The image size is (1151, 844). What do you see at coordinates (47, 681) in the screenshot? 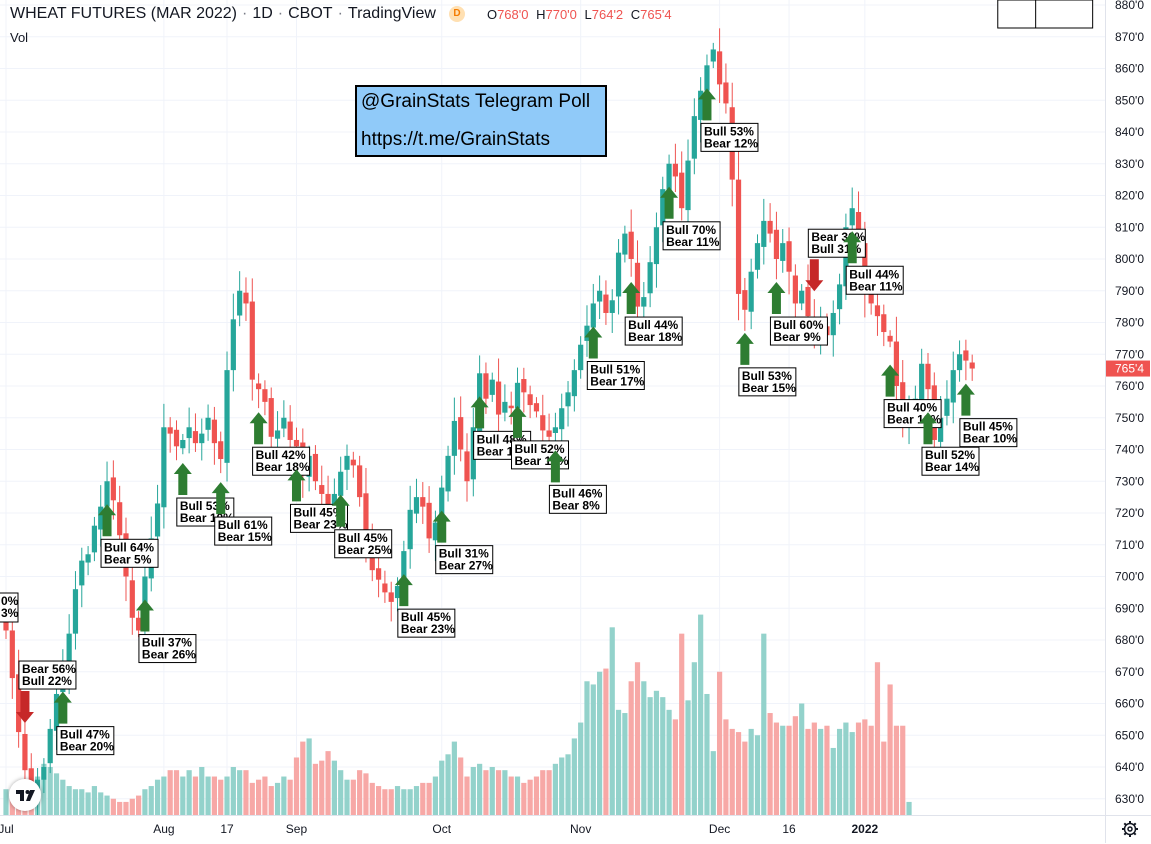
I see `poll-label-line2: Bull 22%` at bounding box center [47, 681].